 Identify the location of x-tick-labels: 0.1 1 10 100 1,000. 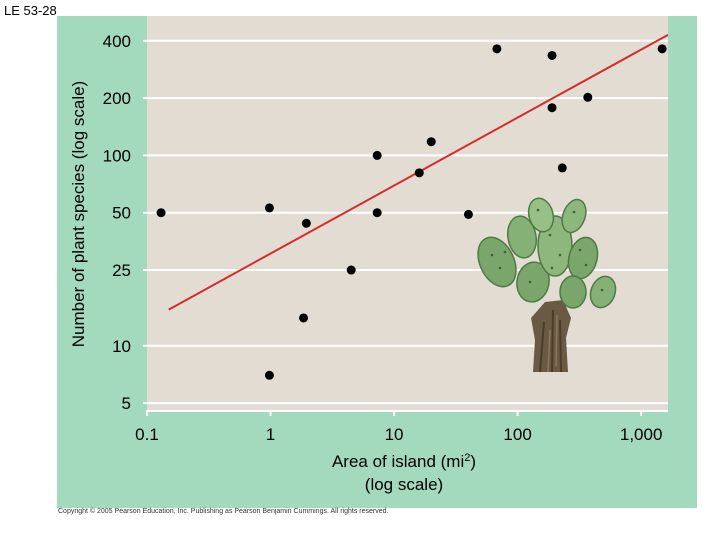
(398, 434).